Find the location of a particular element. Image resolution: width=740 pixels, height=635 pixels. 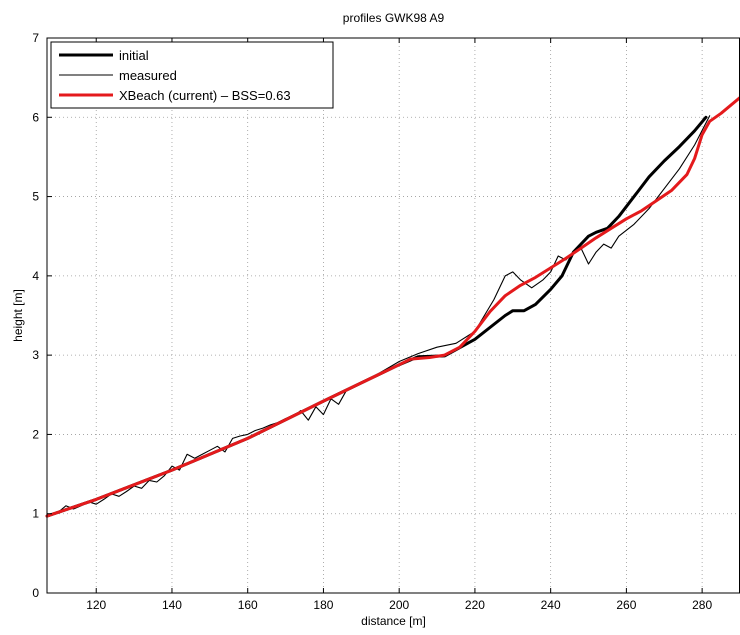

y-tick-label-0: 0 is located at coordinates (35, 593).